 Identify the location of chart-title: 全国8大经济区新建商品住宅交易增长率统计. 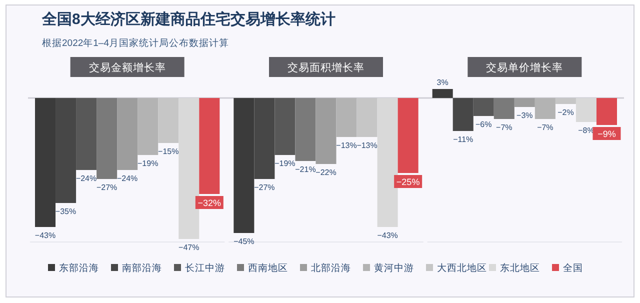
(188, 19).